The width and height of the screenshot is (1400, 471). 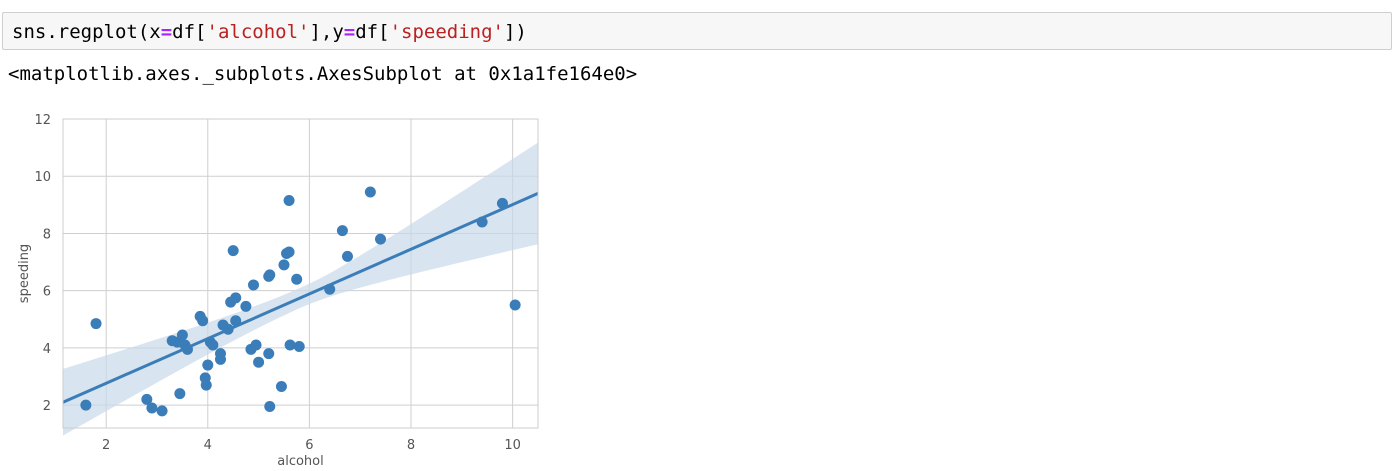 I want to click on y-tick-label: 4, so click(x=47, y=349).